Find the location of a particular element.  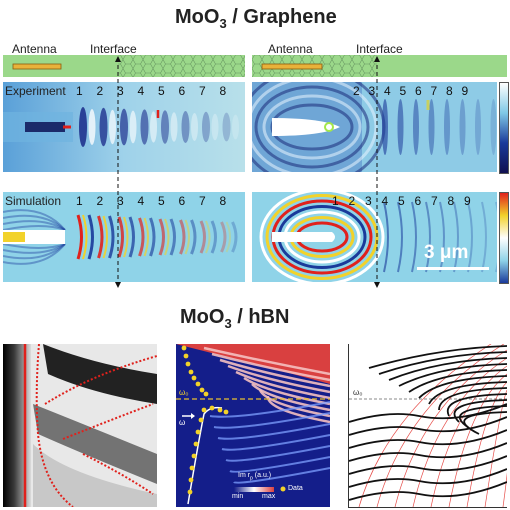

simulation-map-left is located at coordinates (124, 237).